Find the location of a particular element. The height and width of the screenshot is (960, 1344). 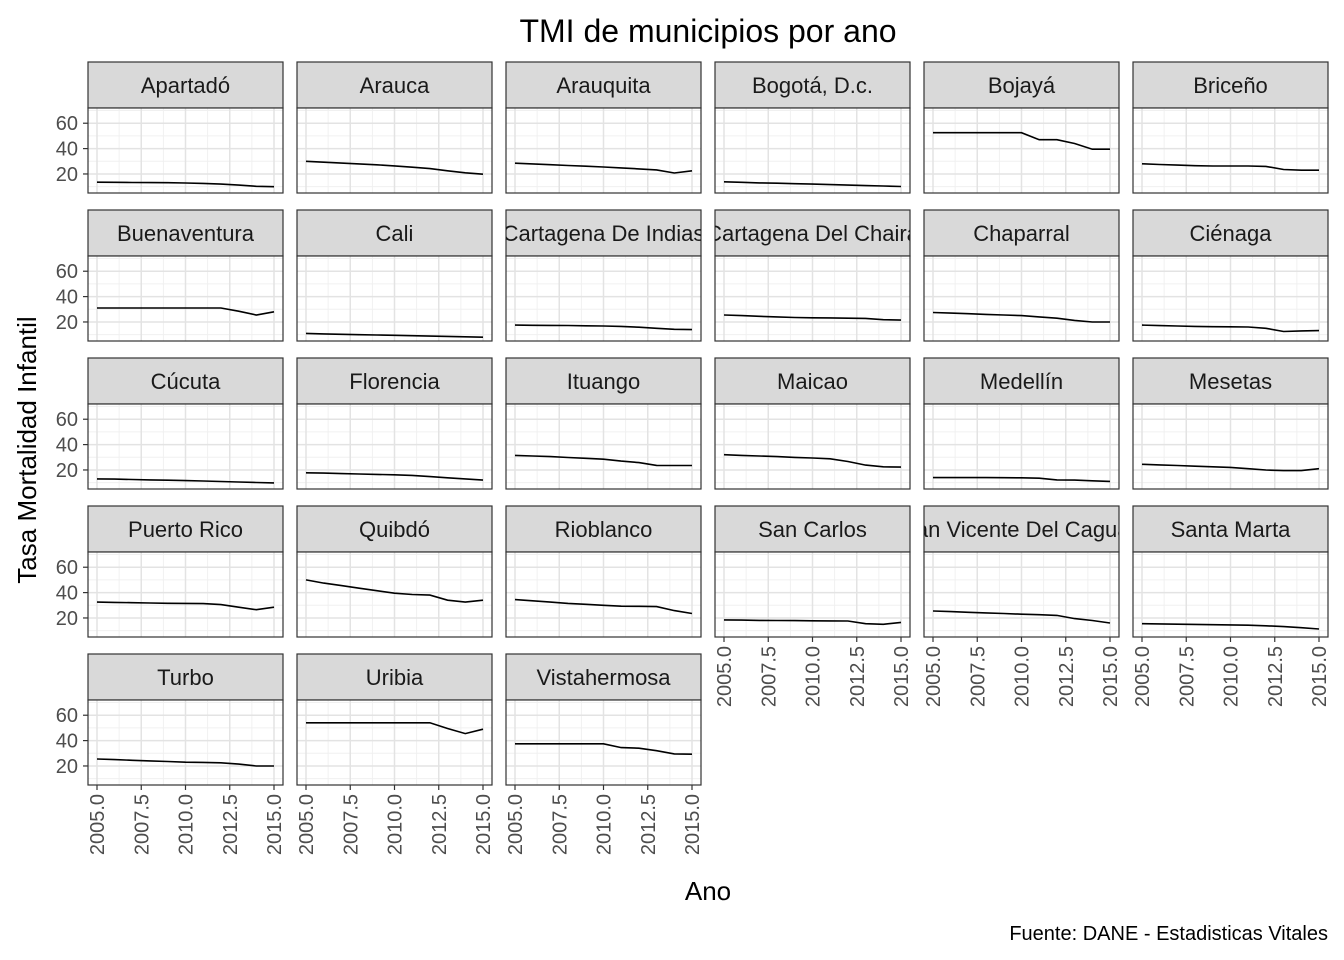

facet-strip-label: San Vicente Del Caguán is located at coordinates (1021, 529).